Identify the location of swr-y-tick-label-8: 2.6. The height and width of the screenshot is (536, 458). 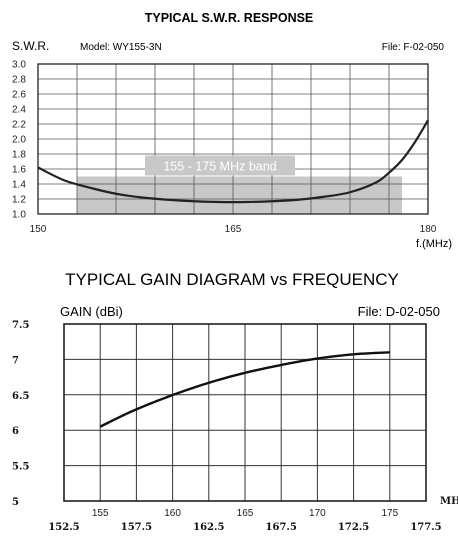
(19, 95).